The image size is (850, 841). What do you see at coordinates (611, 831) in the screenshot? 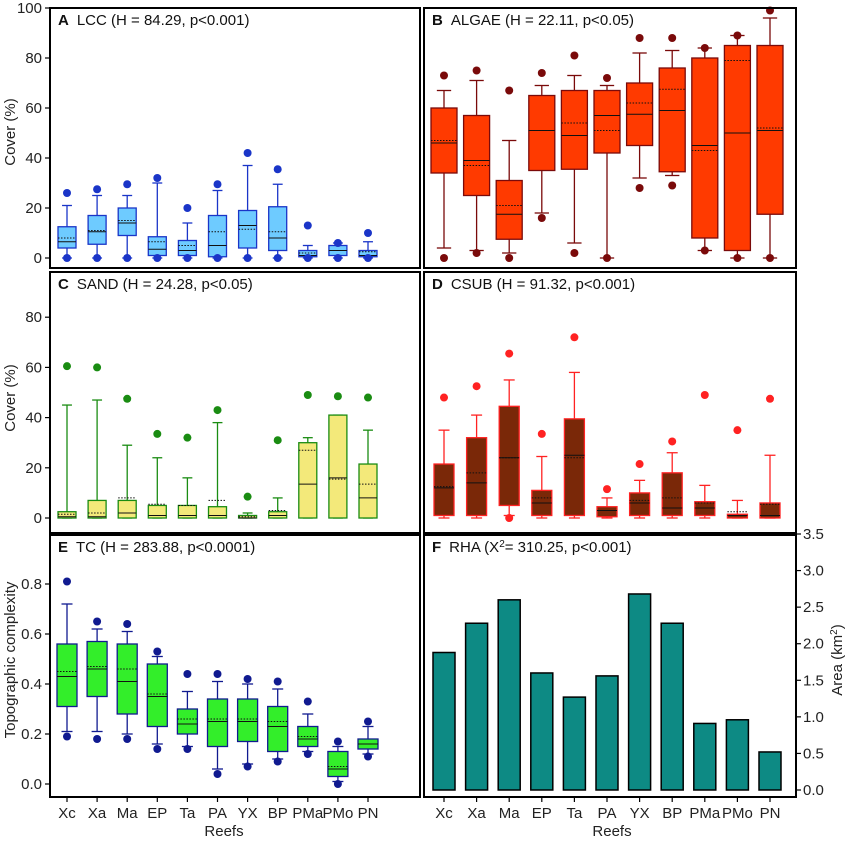
I see `xlabel-F: Reefs` at bounding box center [611, 831].